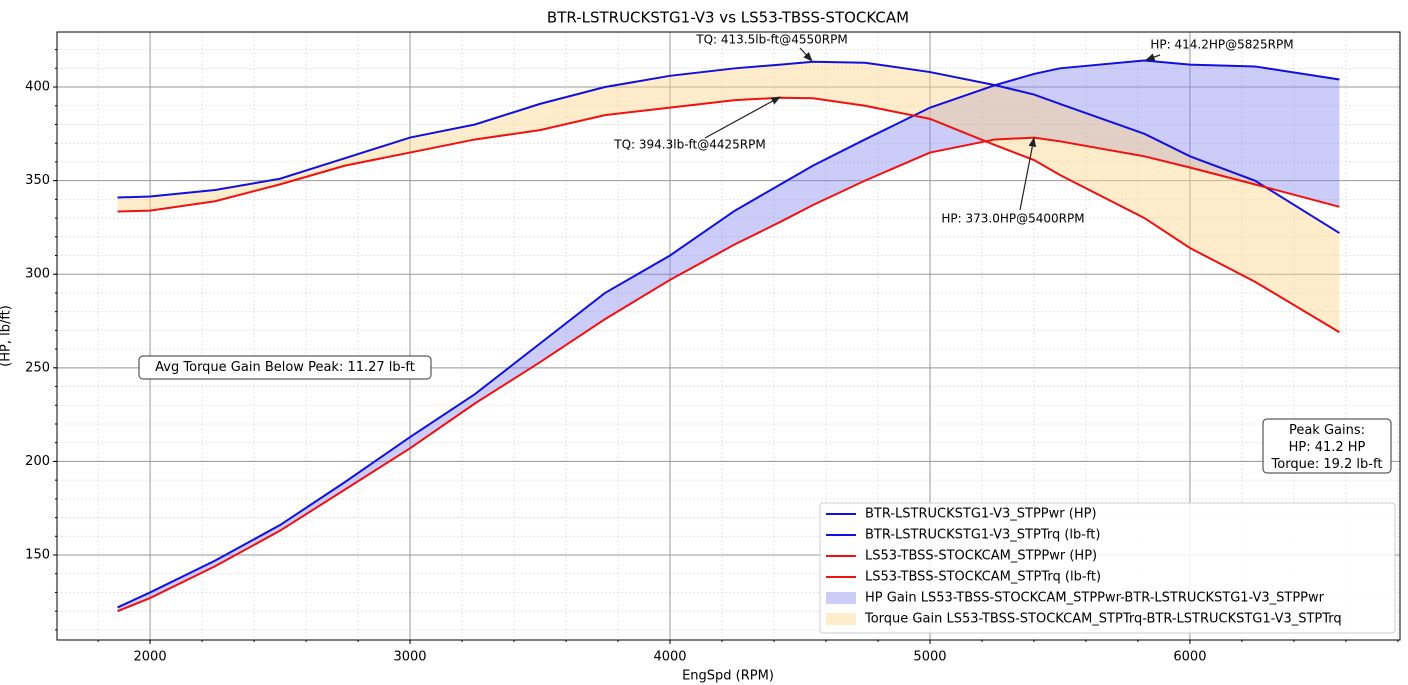 The height and width of the screenshot is (685, 1408). I want to click on text-box-line: HP: 41.2 HP, so click(1327, 447).